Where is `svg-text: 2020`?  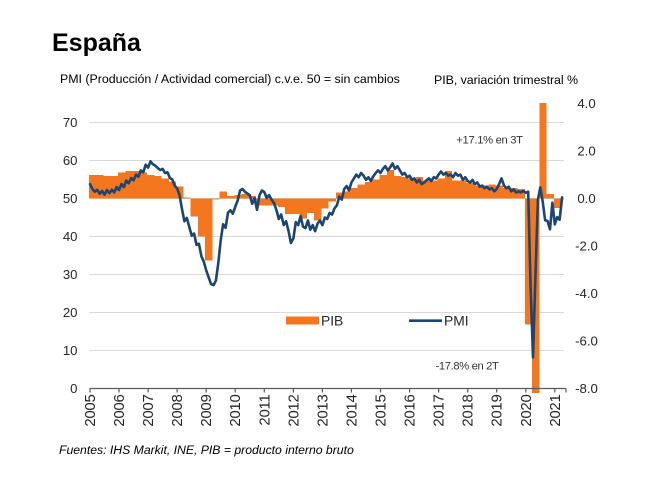
svg-text: 2020 is located at coordinates (526, 411).